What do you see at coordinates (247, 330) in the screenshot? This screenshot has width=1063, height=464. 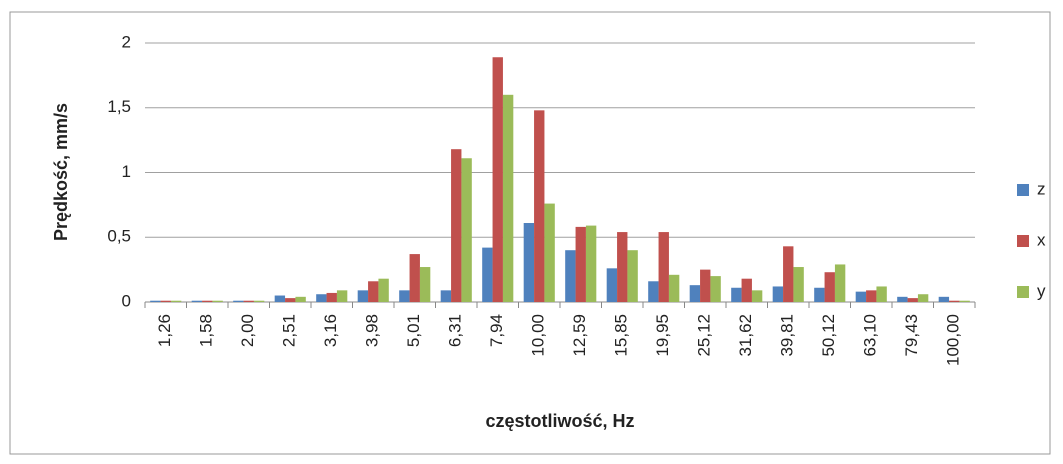 I see `x-tick-label: 2,00` at bounding box center [247, 330].